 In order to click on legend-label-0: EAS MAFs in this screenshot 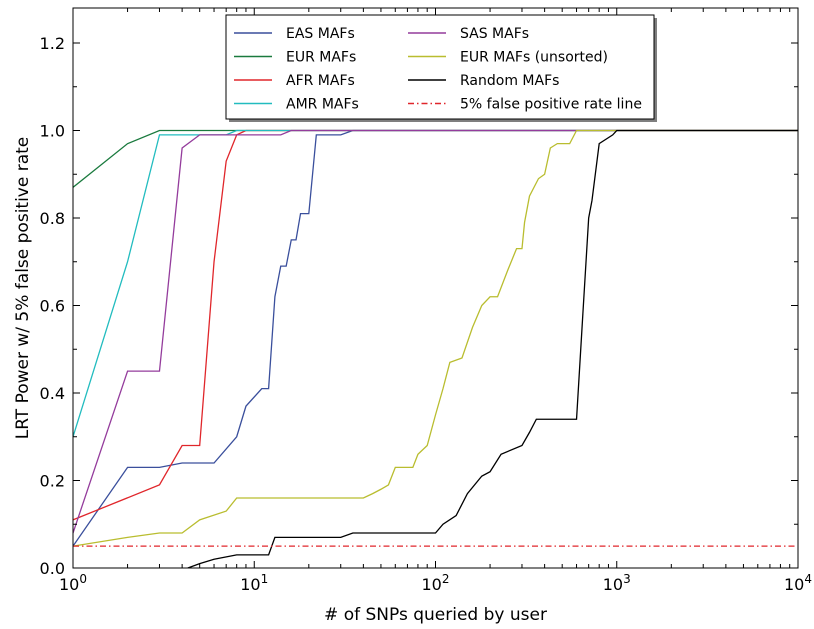, I will do `click(320, 34)`.